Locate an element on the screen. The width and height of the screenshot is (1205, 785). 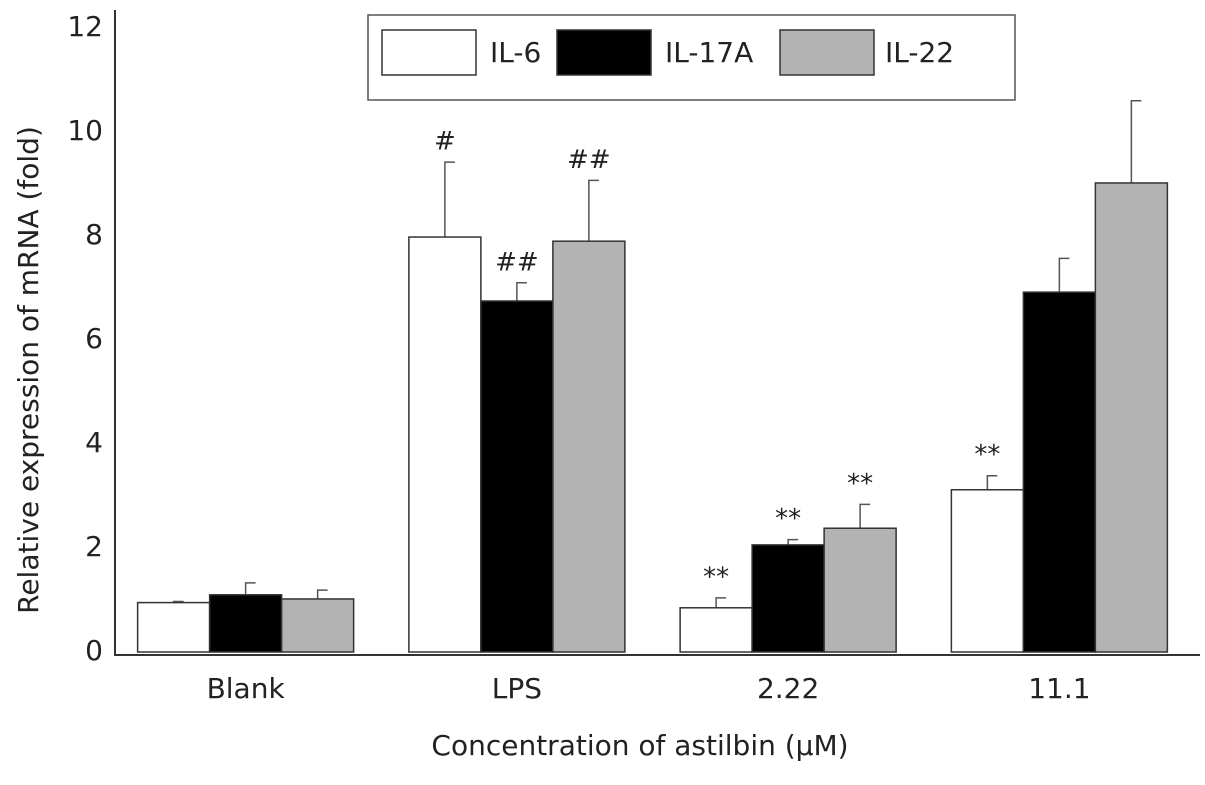
x-tick-label: 11.1 is located at coordinates (1059, 688).